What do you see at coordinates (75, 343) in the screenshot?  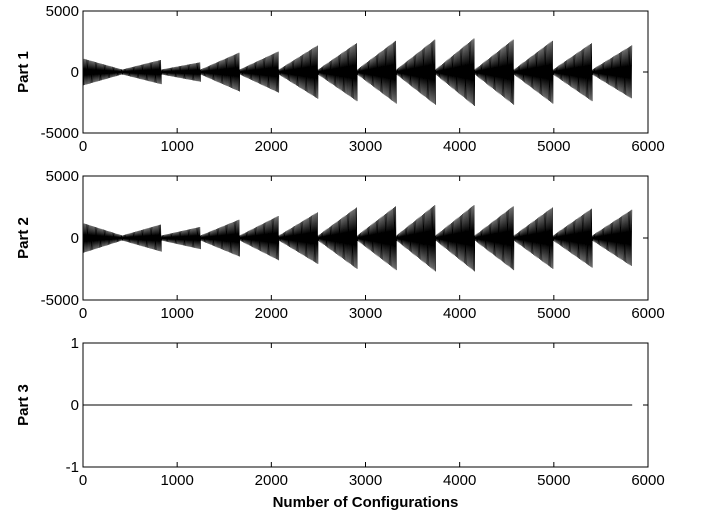 I see `y-tick-label: 1` at bounding box center [75, 343].